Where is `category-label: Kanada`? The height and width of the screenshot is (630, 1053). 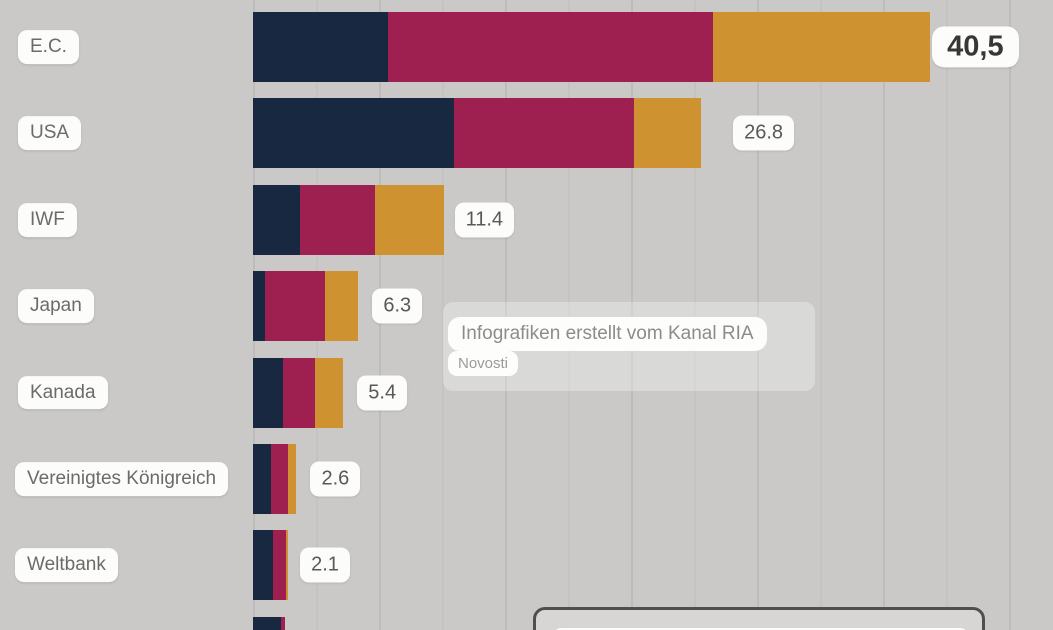 category-label: Kanada is located at coordinates (63, 392).